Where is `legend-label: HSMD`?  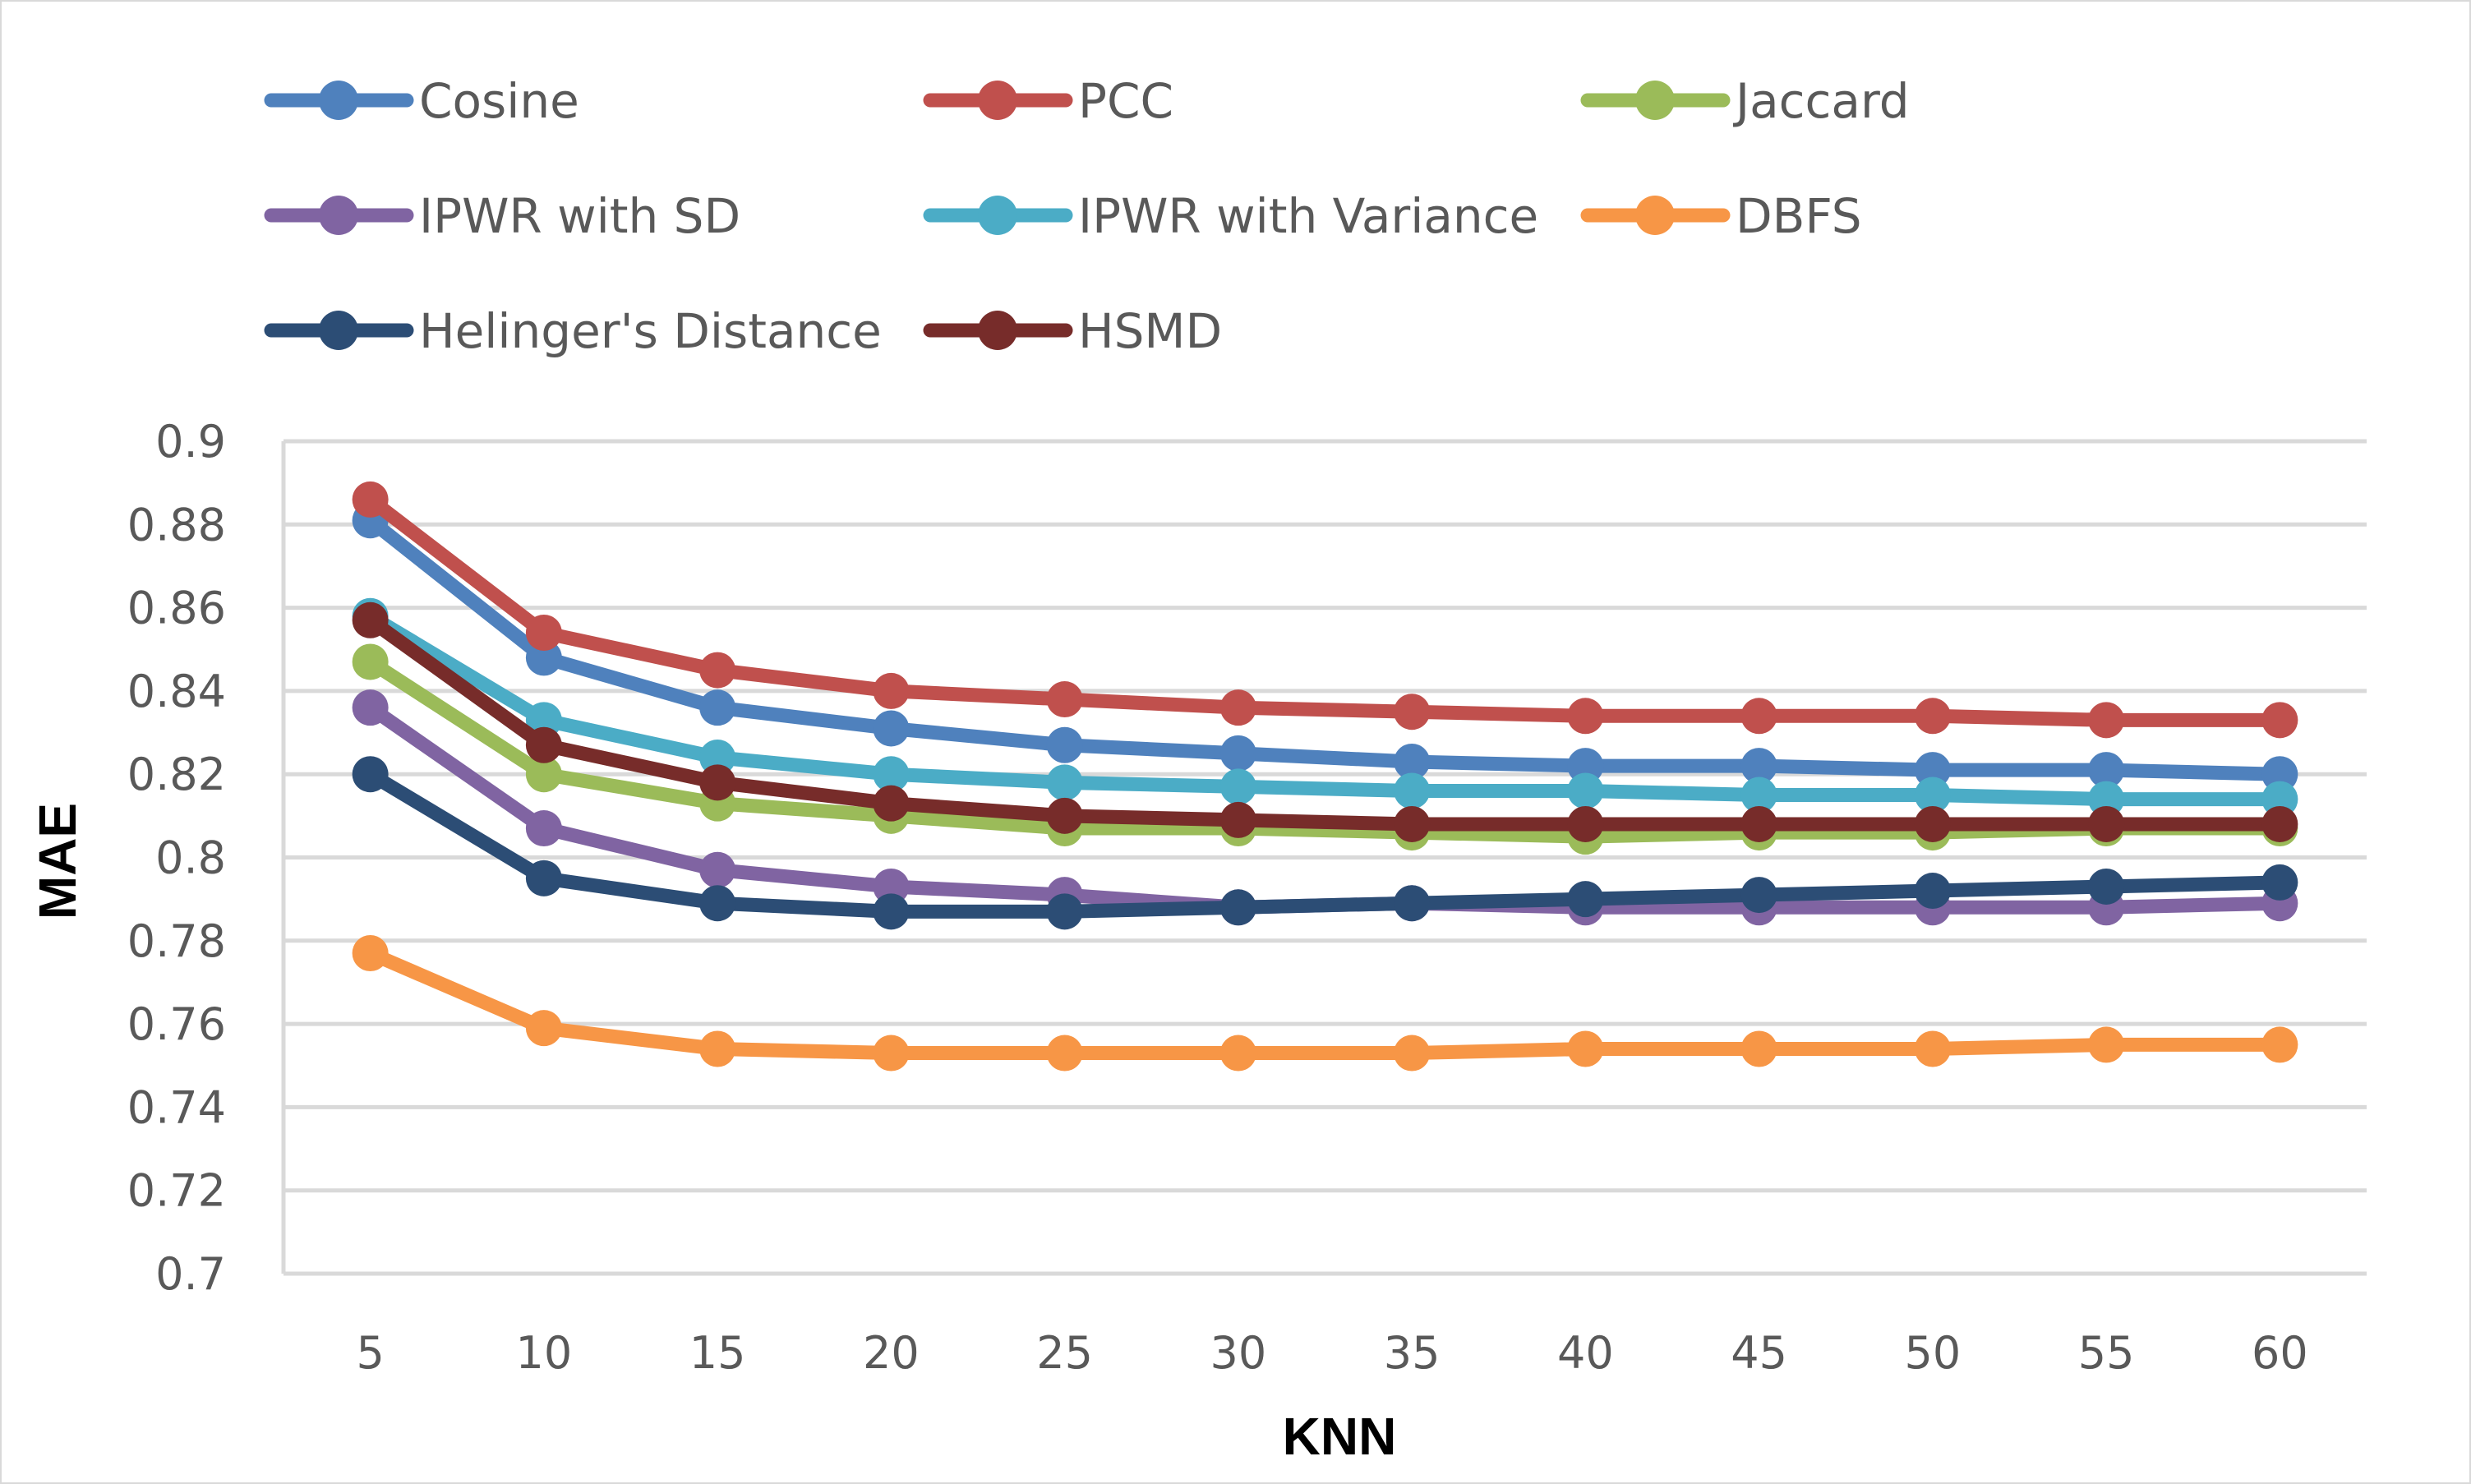
legend-label: HSMD is located at coordinates (1150, 331).